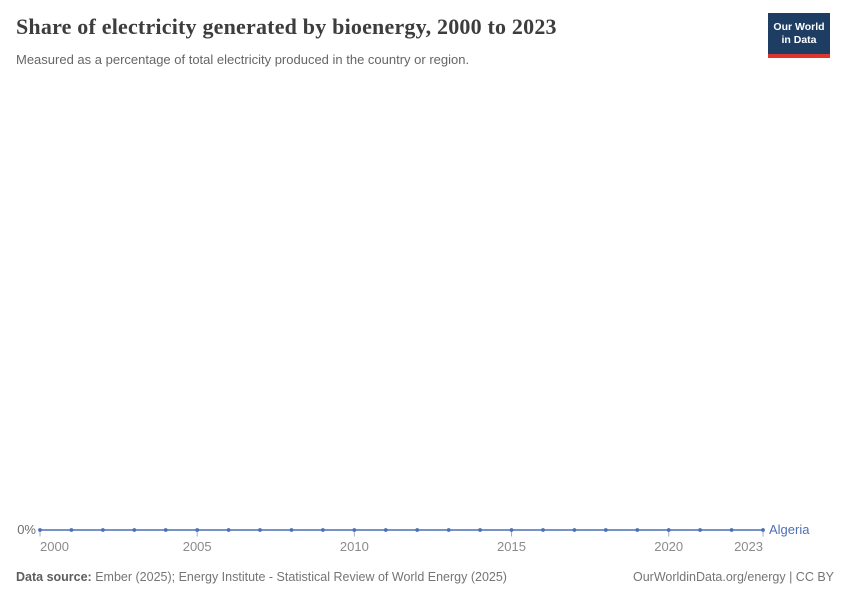 This screenshot has width=850, height=600. I want to click on x-axis-label: 2015, so click(511, 546).